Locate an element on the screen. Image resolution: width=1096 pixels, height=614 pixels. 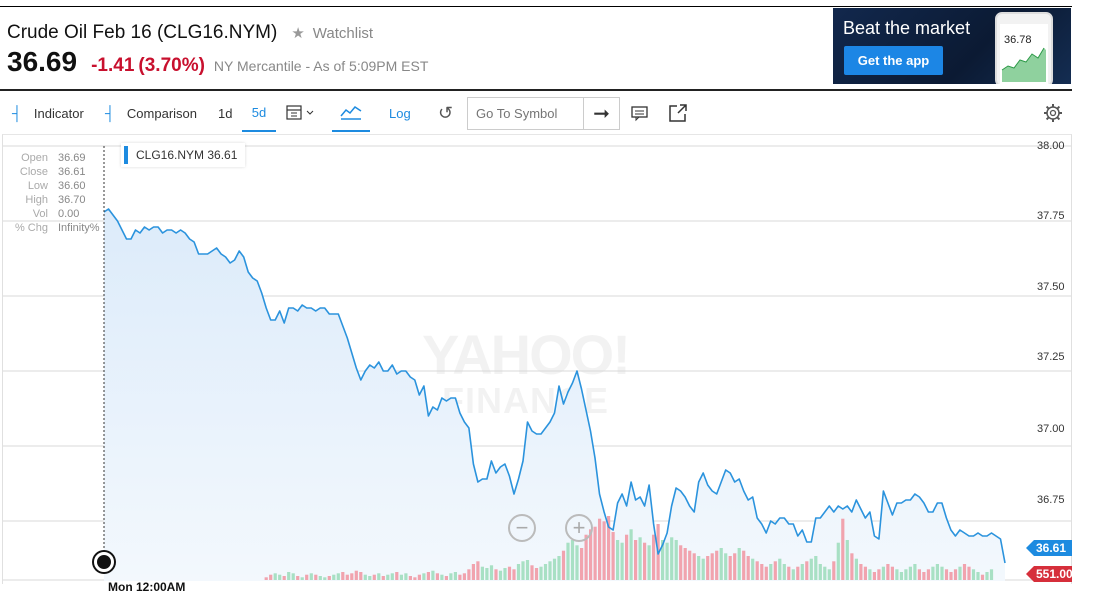
ohlc-open: Open 36.69 is located at coordinates (53, 158).